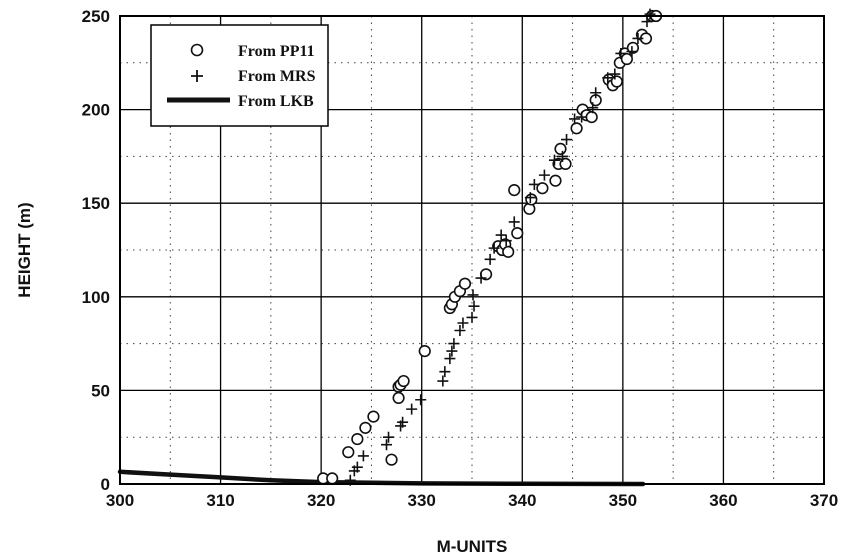 The image size is (856, 557). I want to click on legend-label-pp11: From PP11, so click(276, 51).